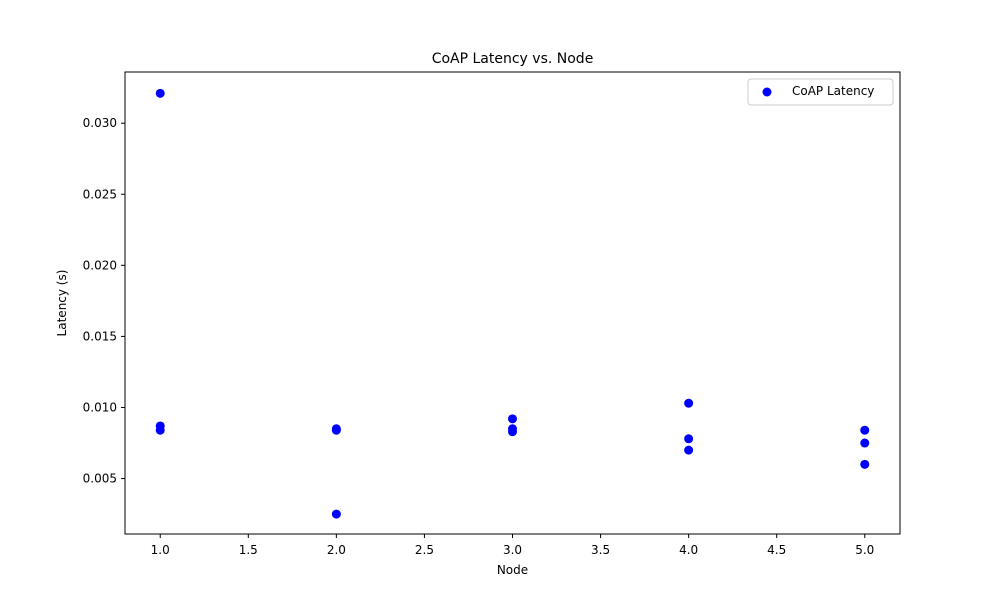  Describe the element at coordinates (104, 301) in the screenshot. I see `y-axis-ticks: 0.005 0.010 0.015 0.020 0.025 0.030` at that location.